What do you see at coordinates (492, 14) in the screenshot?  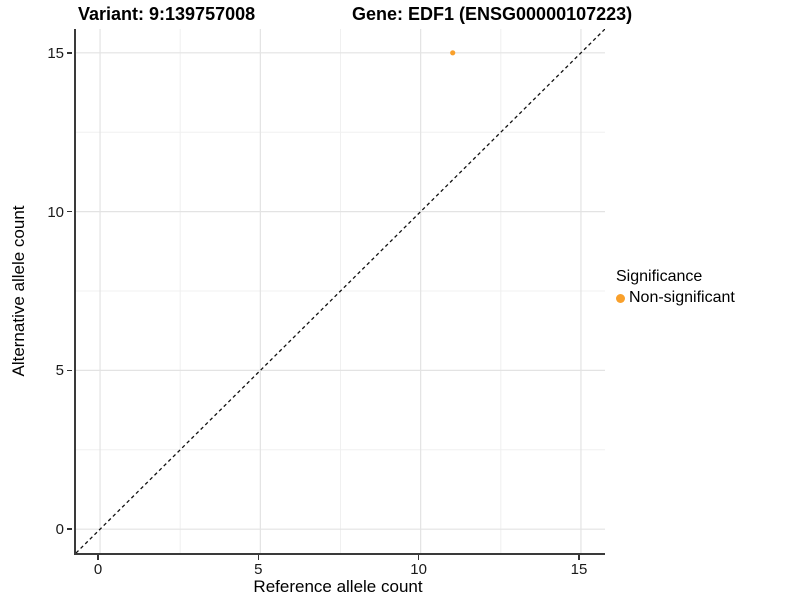 I see `plot-title-gene: Gene: EDF1 (ENSG00000107223)` at bounding box center [492, 14].